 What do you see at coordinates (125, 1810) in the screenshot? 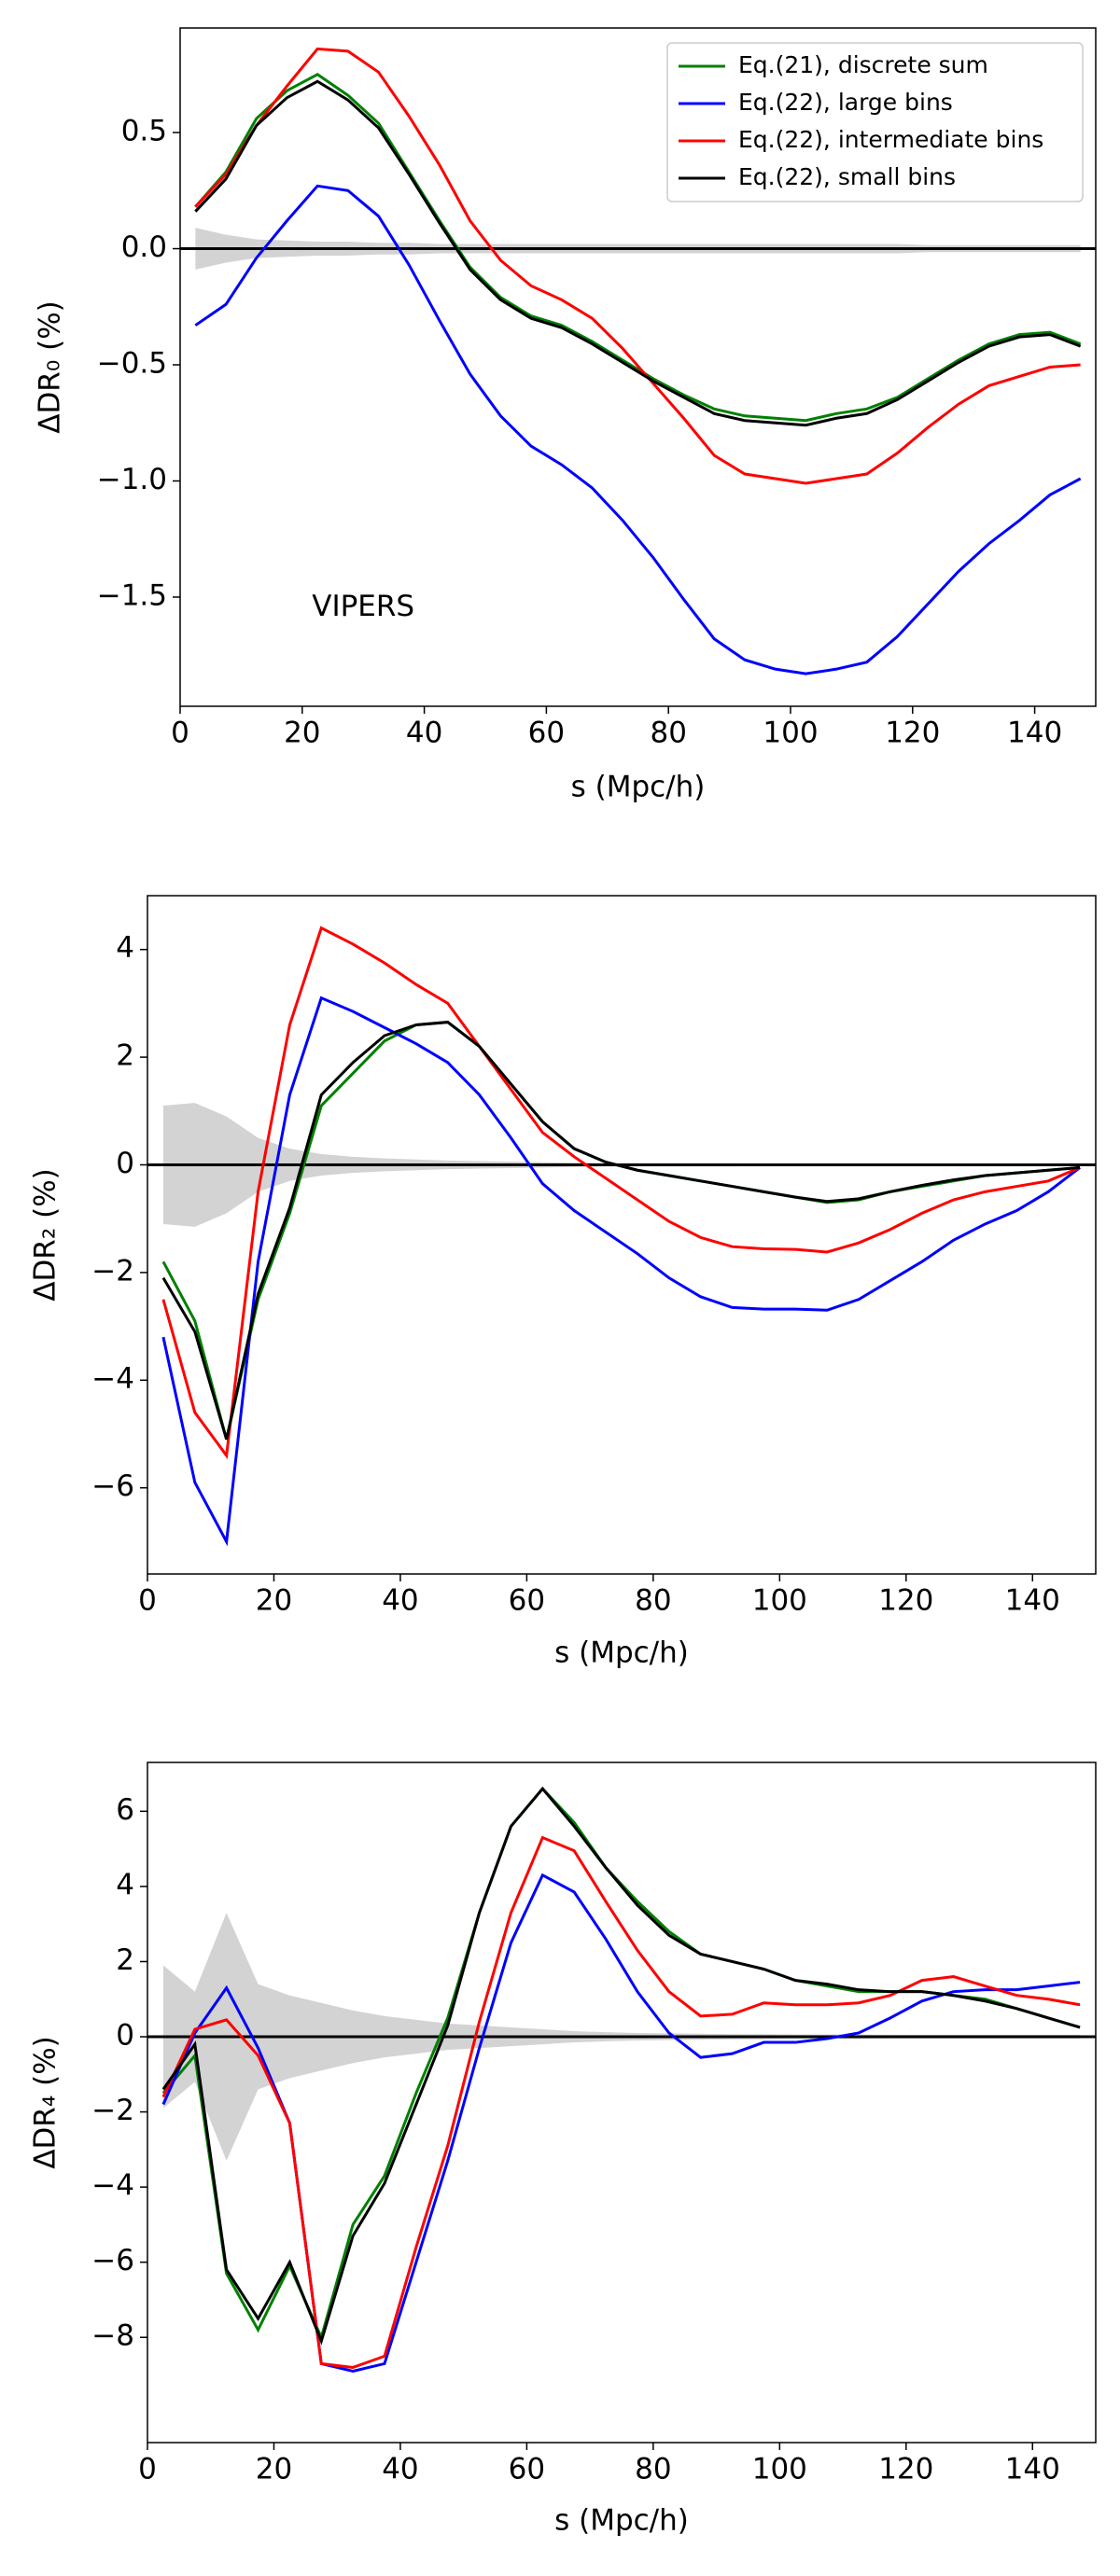
I see `y-tick-label: 6` at bounding box center [125, 1810].